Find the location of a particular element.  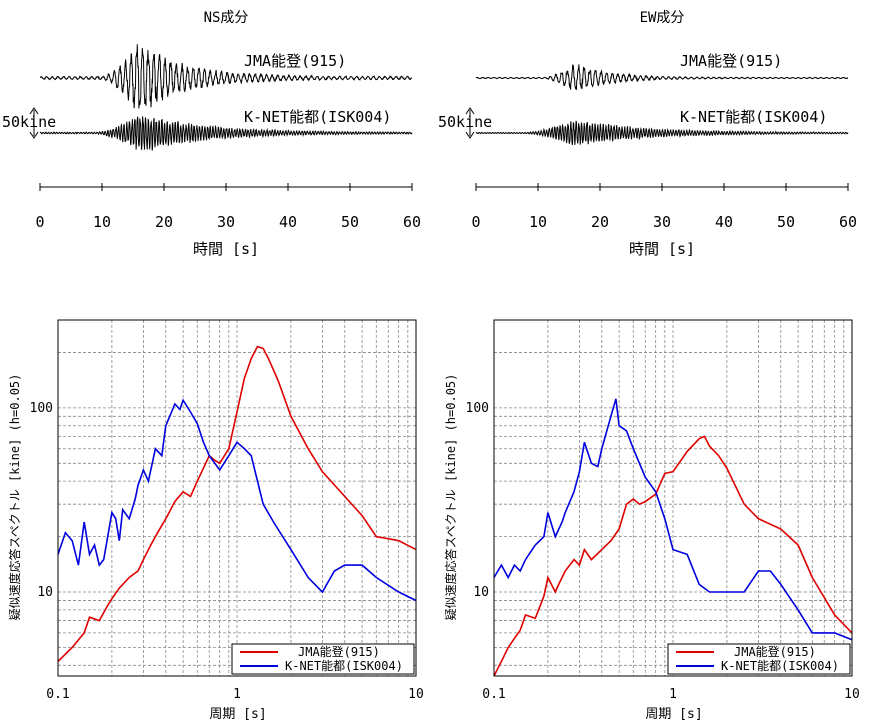

waveform-title-ew: EW成分 is located at coordinates (662, 18).